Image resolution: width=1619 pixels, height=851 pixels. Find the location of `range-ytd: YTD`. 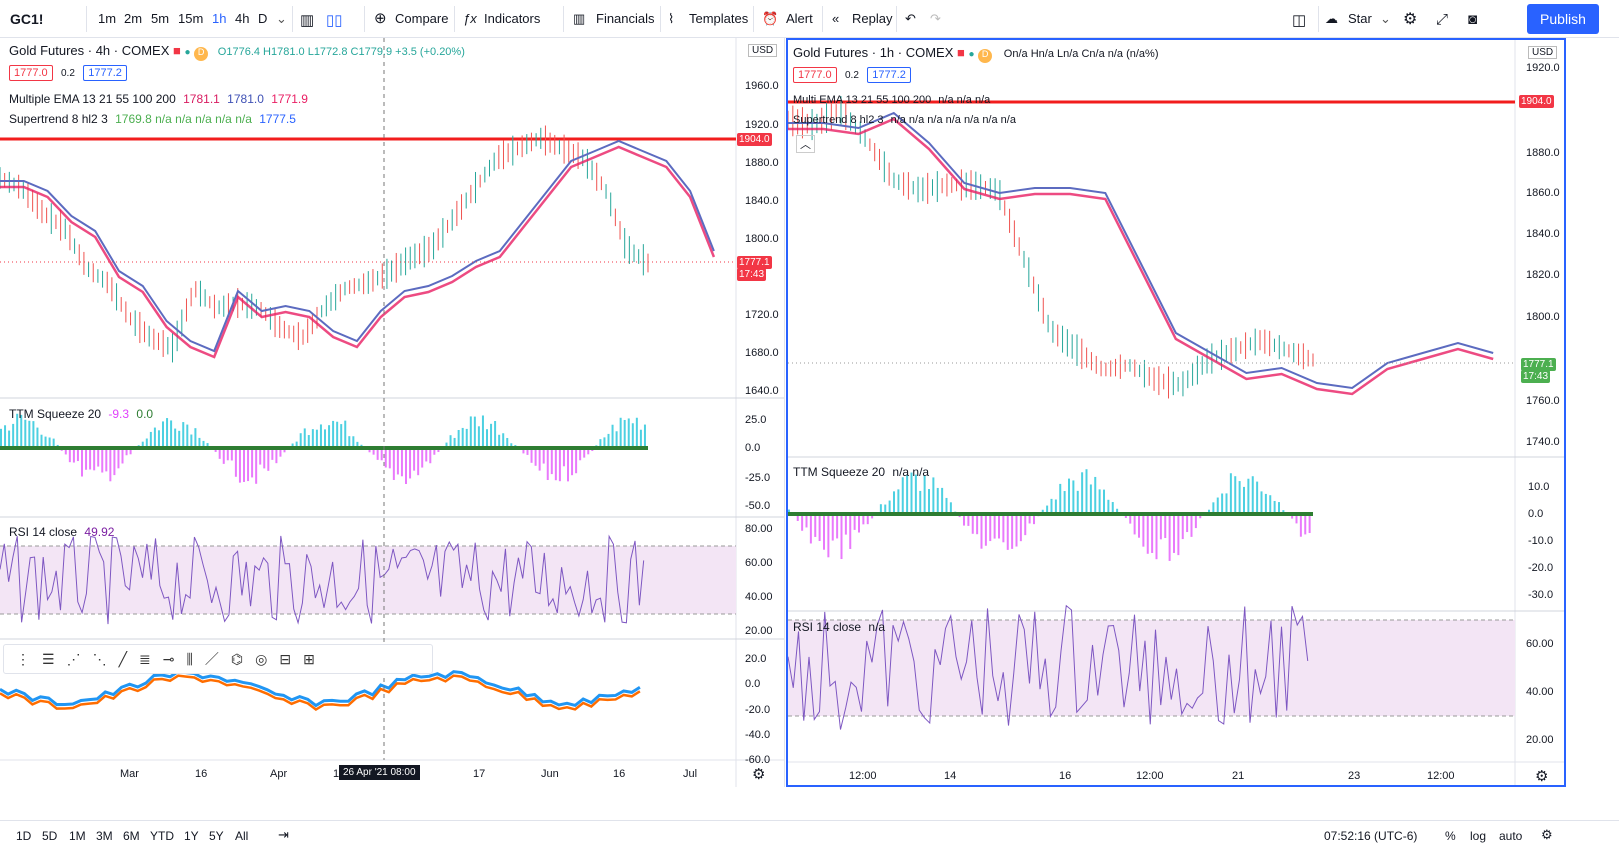

range-ytd: YTD is located at coordinates (162, 836).